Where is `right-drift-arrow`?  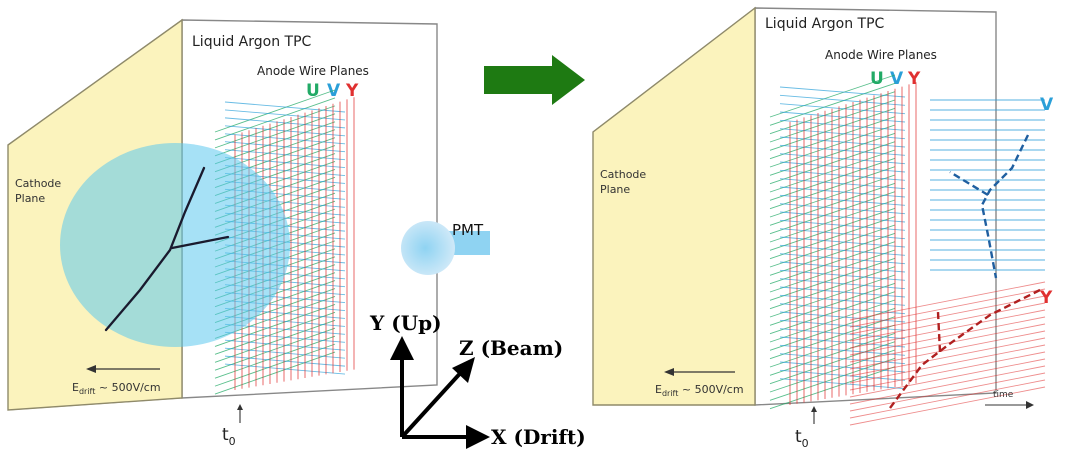
right-drift-arrow is located at coordinates (699, 372).